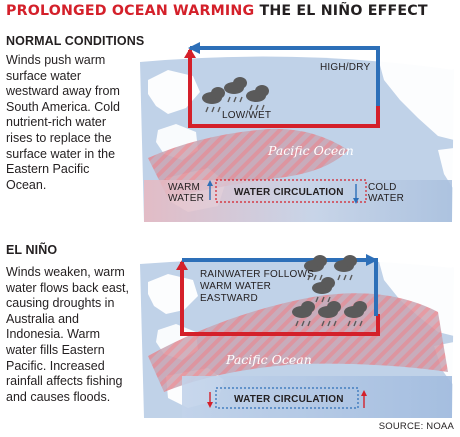  What do you see at coordinates (247, 115) in the screenshot?
I see `label-low-wet: LOW/WET` at bounding box center [247, 115].